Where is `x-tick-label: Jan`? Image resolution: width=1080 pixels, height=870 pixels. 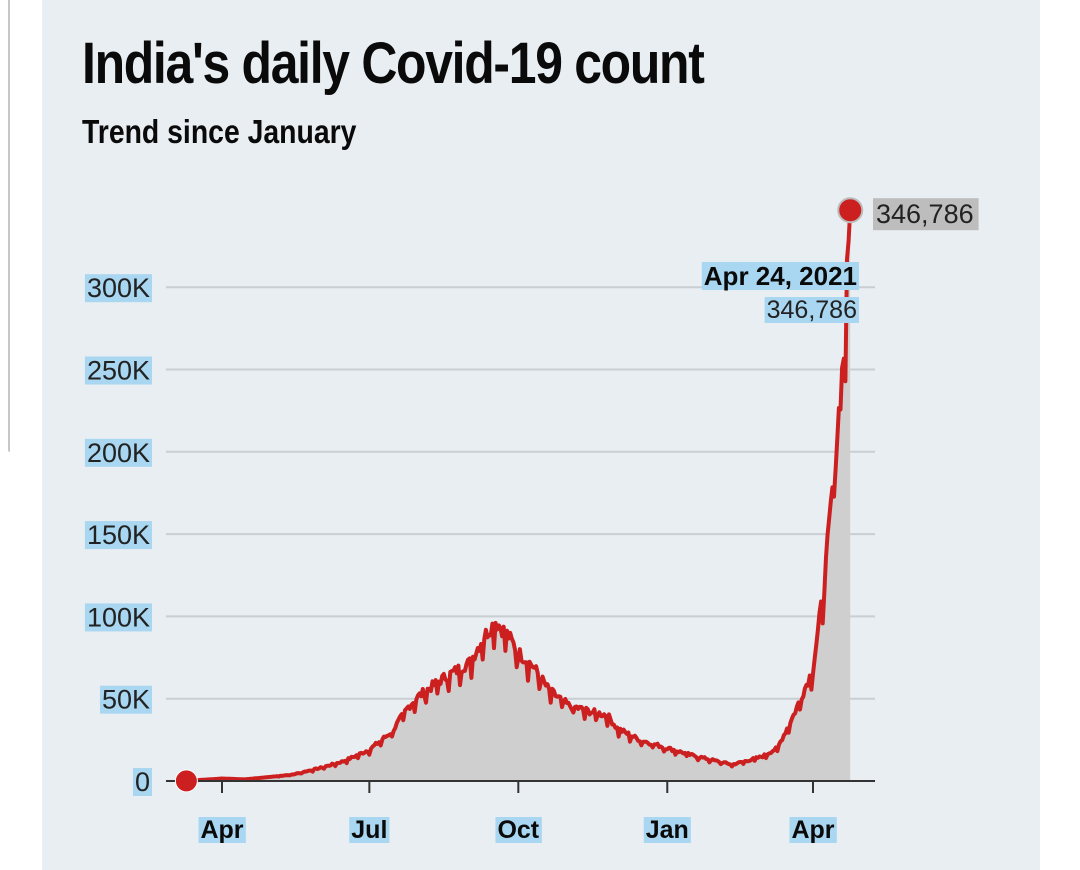 x-tick-label: Jan is located at coordinates (667, 830).